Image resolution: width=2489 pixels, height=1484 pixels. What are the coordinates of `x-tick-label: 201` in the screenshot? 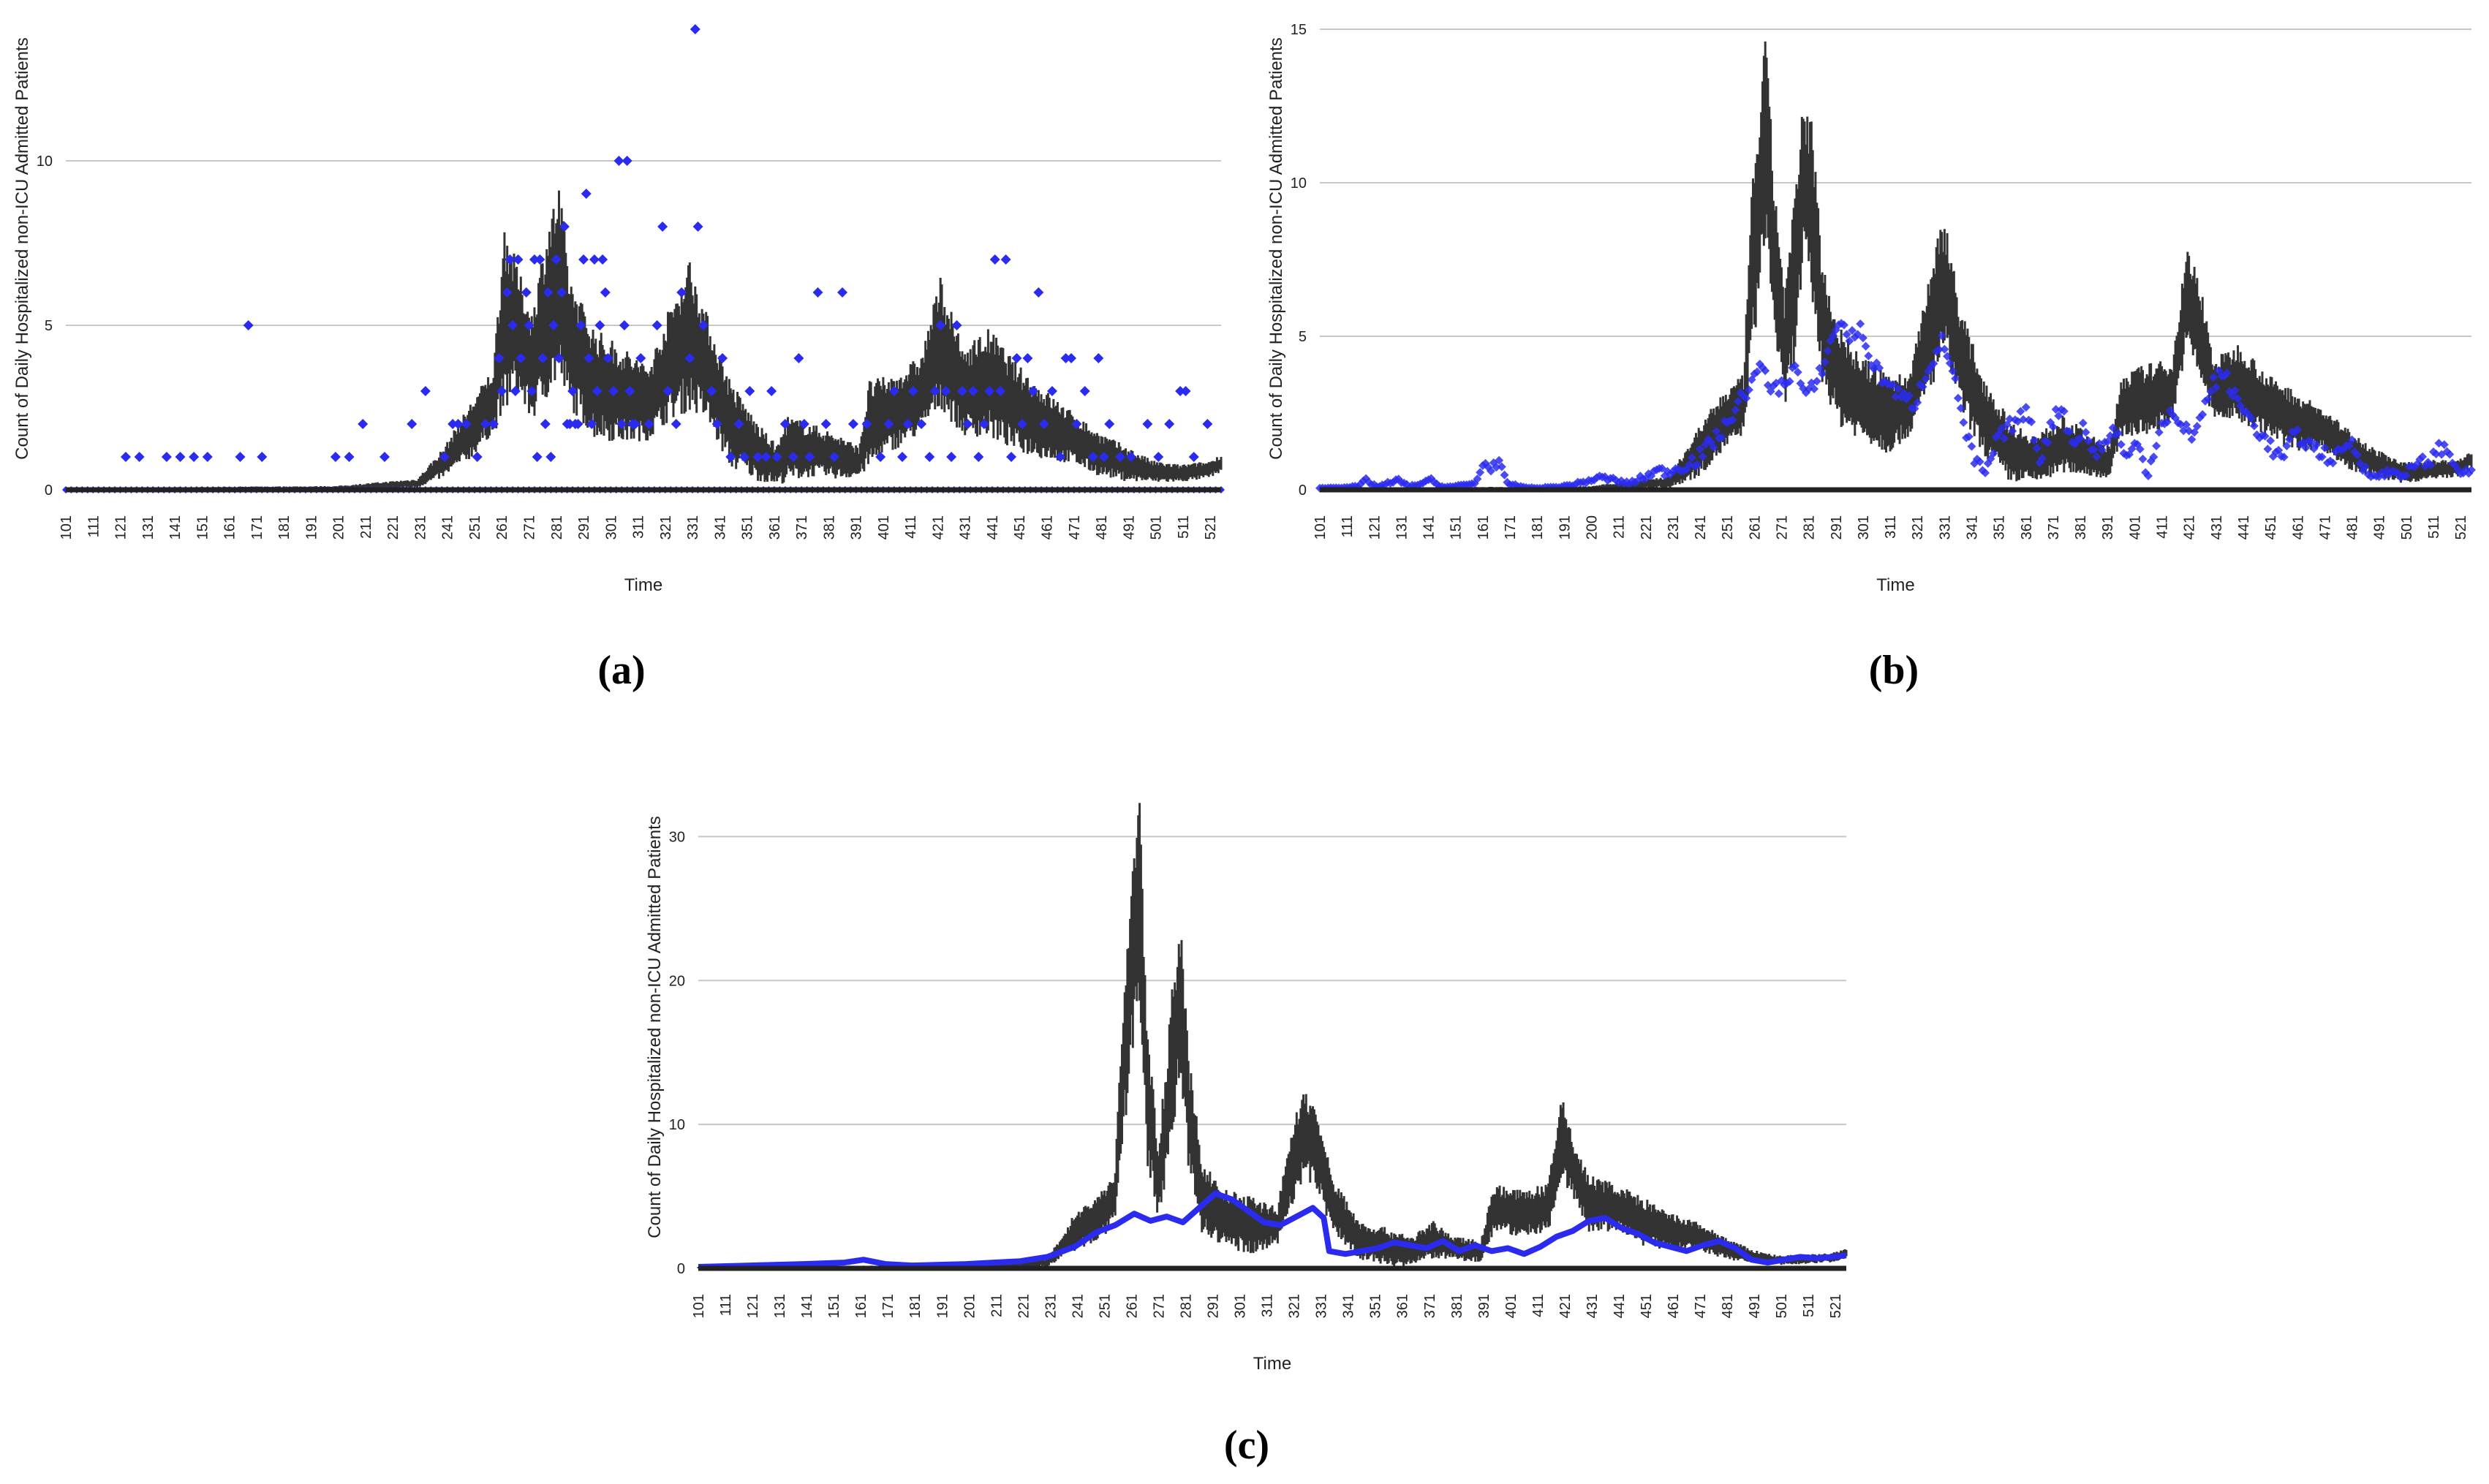 It's located at (339, 527).